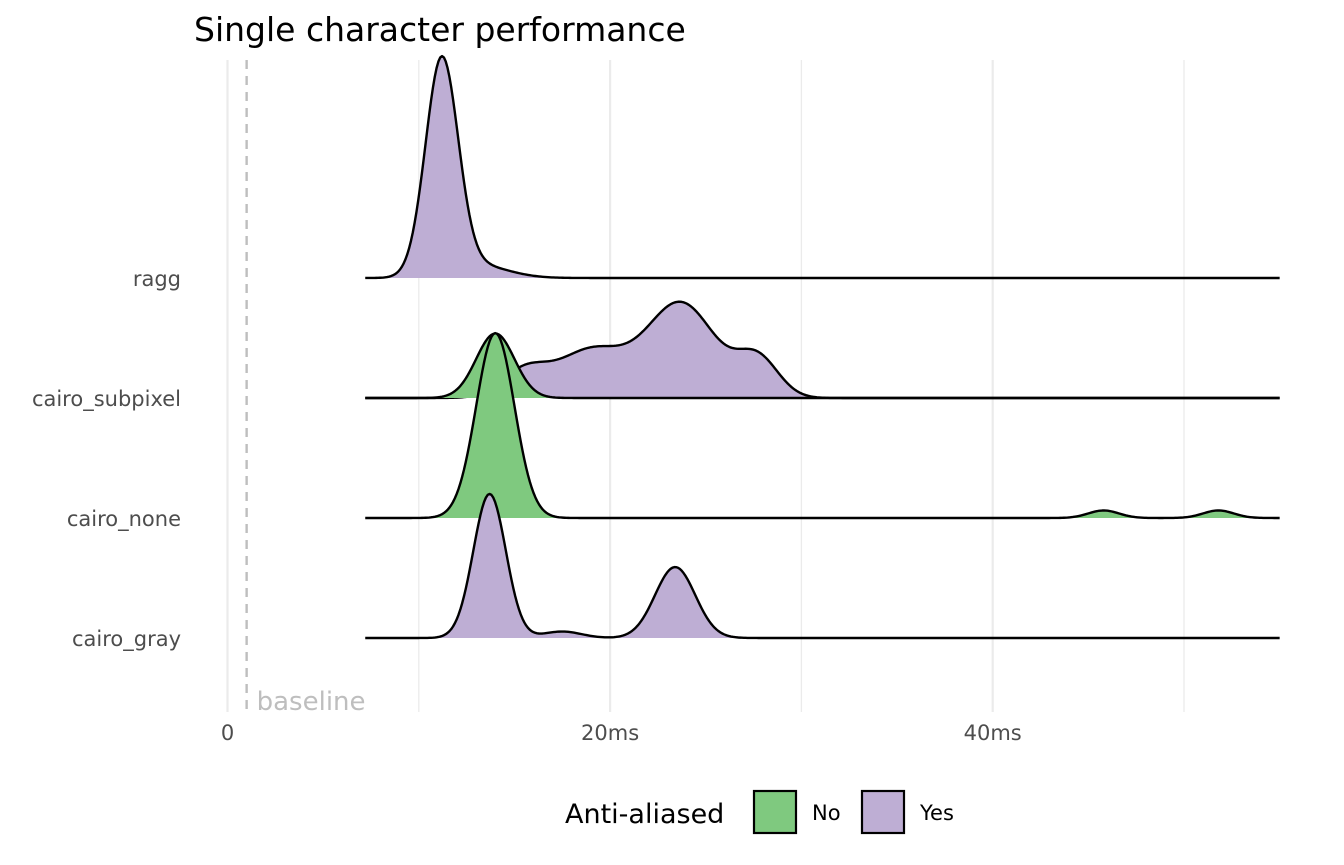  I want to click on ridge-area-cairo-gray-yes, so click(822, 565).